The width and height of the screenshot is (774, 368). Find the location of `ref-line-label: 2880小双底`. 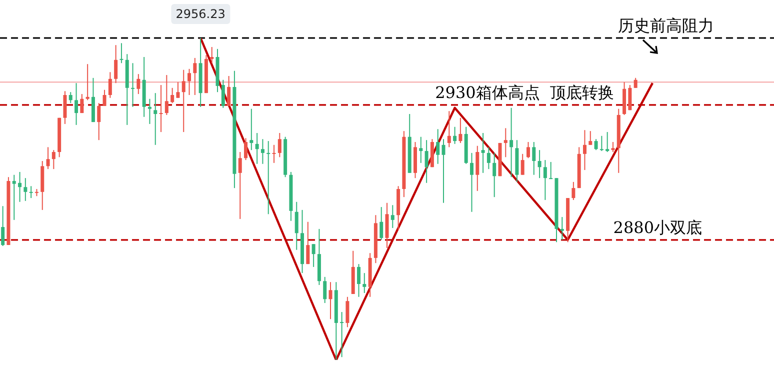

ref-line-label: 2880小双底 is located at coordinates (657, 228).